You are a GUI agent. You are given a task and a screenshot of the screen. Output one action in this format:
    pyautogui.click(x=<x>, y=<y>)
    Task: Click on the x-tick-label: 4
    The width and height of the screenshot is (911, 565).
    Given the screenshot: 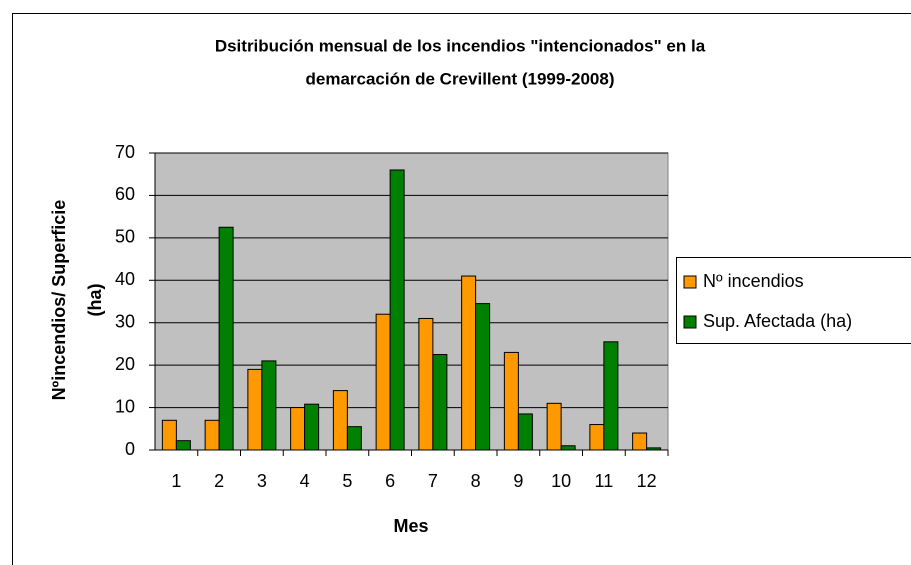 What is the action you would take?
    pyautogui.click(x=305, y=481)
    